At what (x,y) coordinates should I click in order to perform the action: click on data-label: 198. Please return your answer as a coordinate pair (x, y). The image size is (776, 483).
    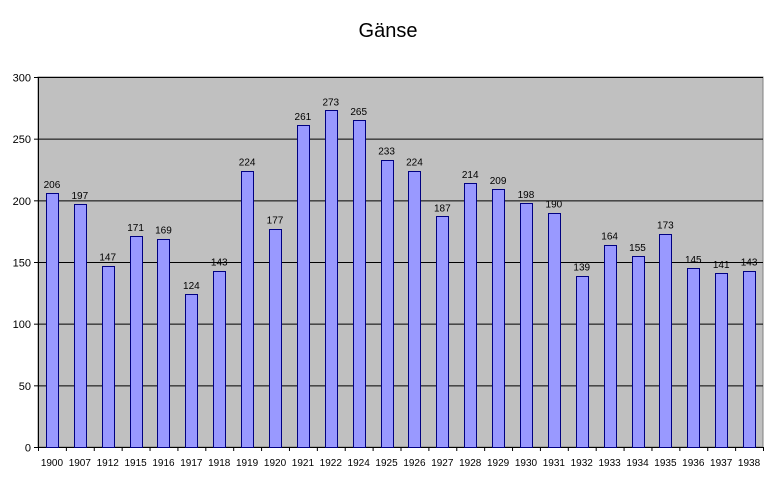
    Looking at the image, I should click on (526, 195).